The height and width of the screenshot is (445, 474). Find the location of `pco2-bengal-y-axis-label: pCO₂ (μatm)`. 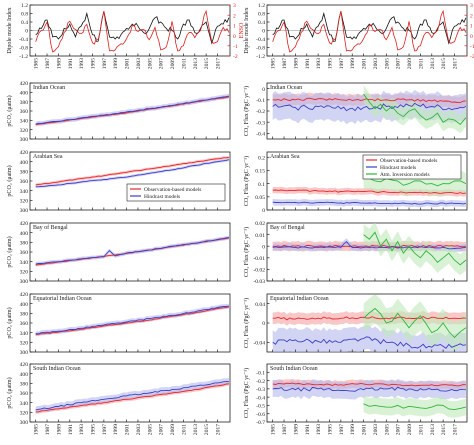

pco2-bengal-y-axis-label: pCO₂ (μatm) is located at coordinates (9, 251).